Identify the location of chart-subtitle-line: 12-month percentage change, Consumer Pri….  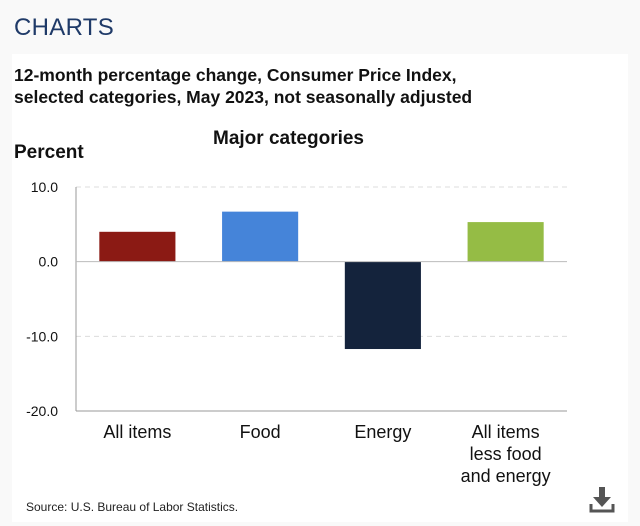
(235, 75).